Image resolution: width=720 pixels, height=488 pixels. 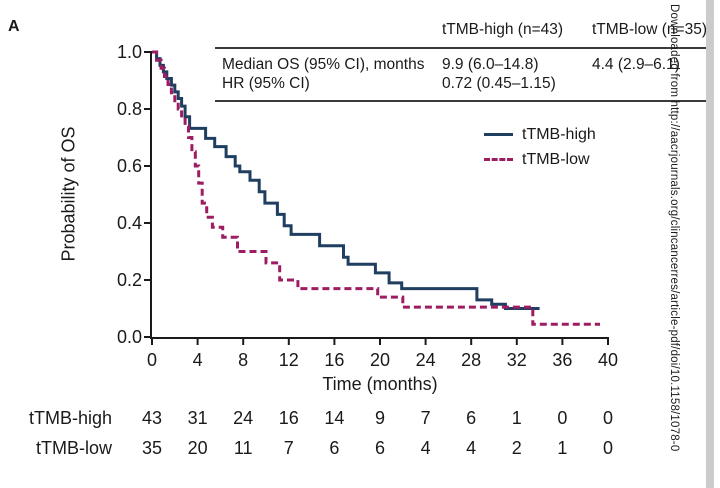 What do you see at coordinates (556, 159) in the screenshot?
I see `legend-label-ttmb-low: tTMB-low` at bounding box center [556, 159].